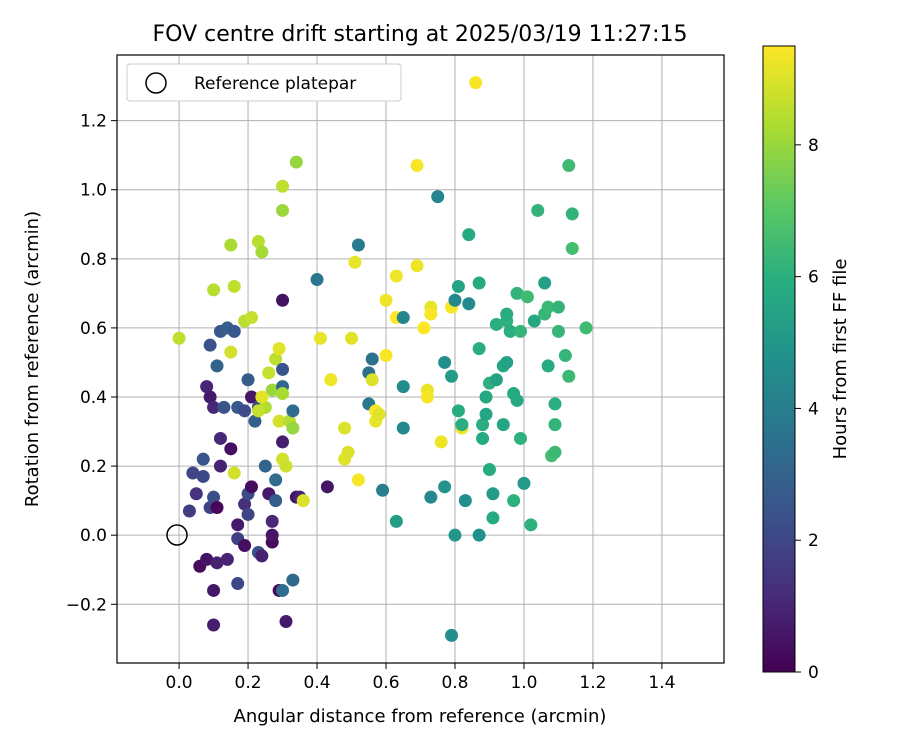  Describe the element at coordinates (454, 683) in the screenshot. I see `x-tick-label: 0.8` at that location.